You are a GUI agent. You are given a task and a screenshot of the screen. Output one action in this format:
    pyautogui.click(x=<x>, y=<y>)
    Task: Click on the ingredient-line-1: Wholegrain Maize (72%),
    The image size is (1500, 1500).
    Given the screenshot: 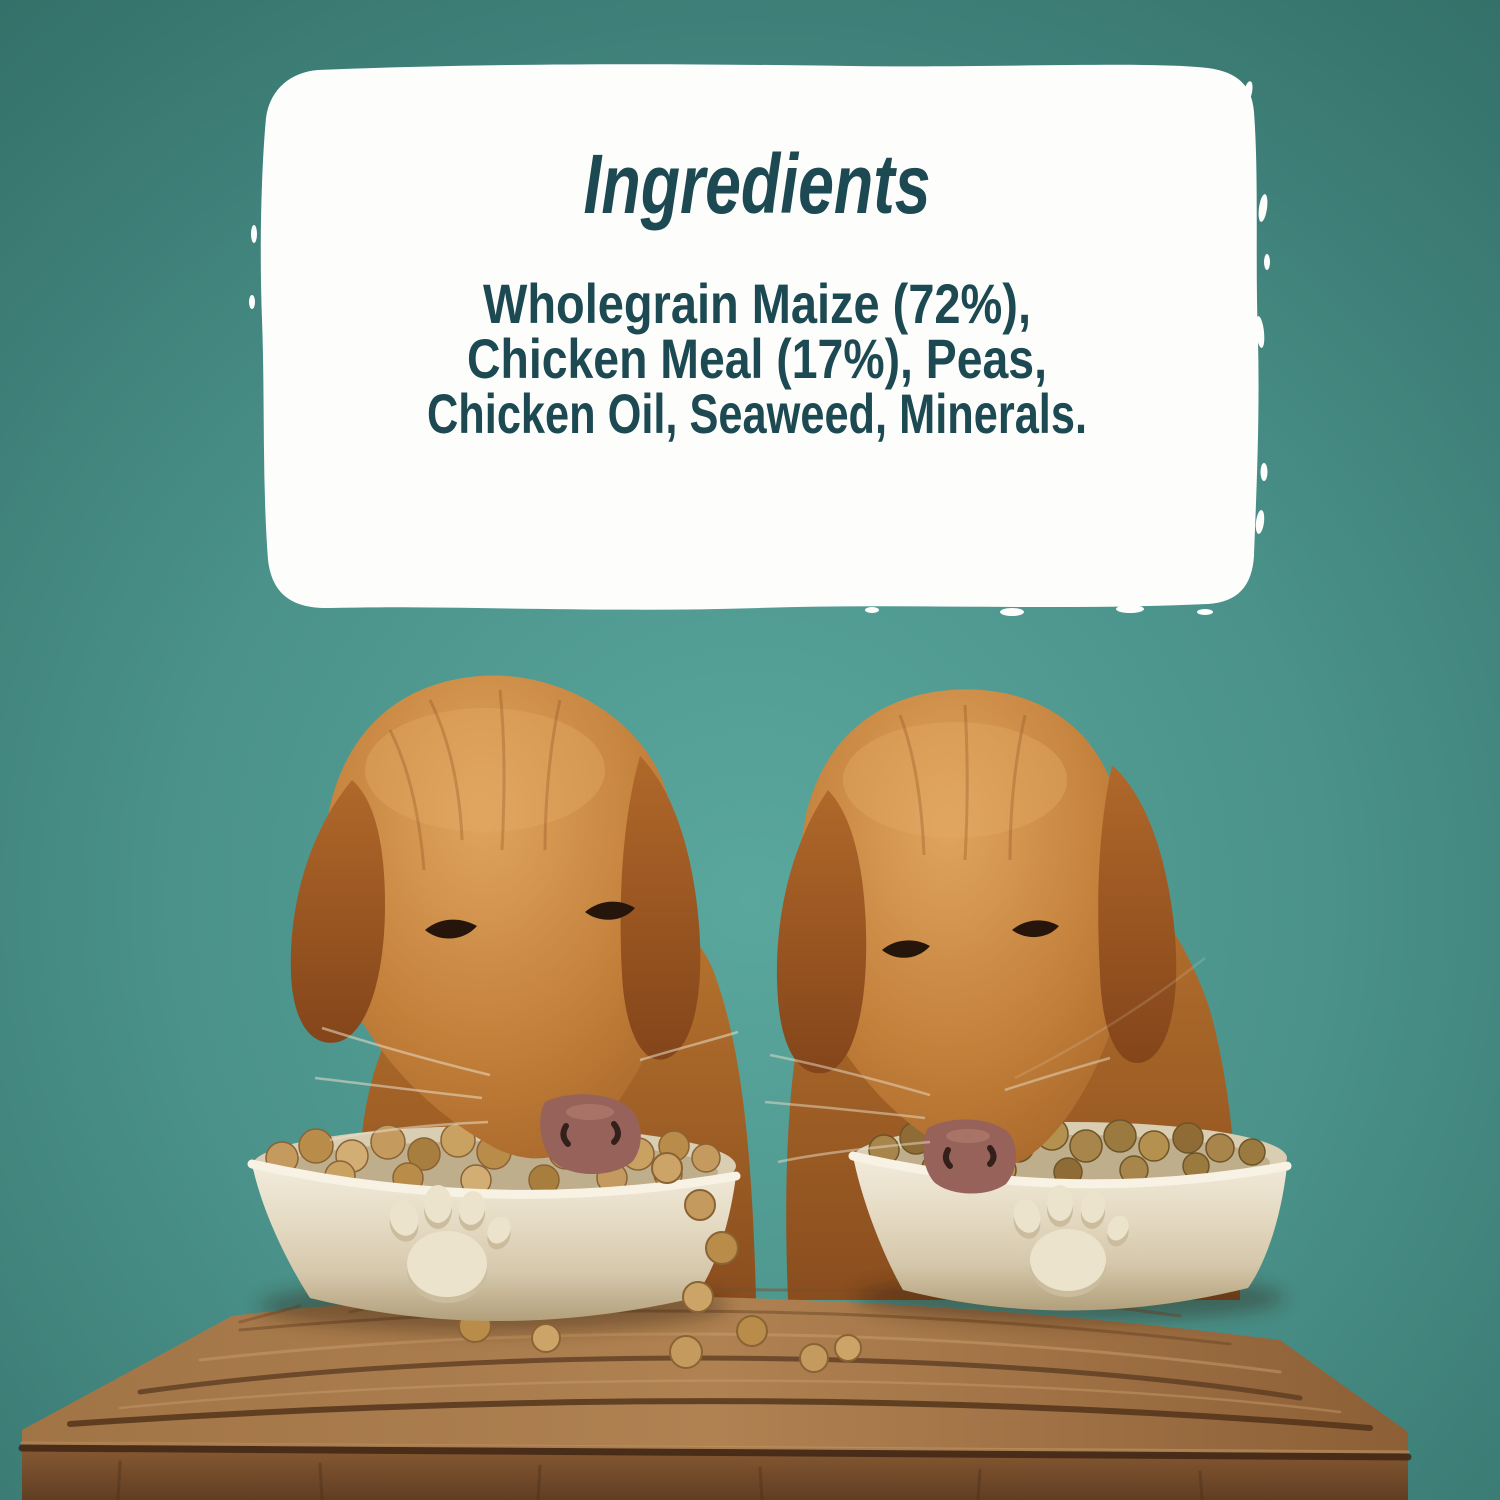 What is the action you would take?
    pyautogui.click(x=757, y=303)
    